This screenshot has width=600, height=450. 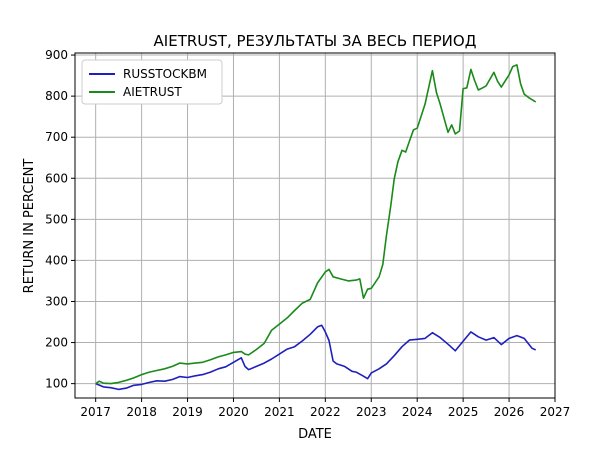 What do you see at coordinates (417, 412) in the screenshot?
I see `x-tick-label: 2024` at bounding box center [417, 412].